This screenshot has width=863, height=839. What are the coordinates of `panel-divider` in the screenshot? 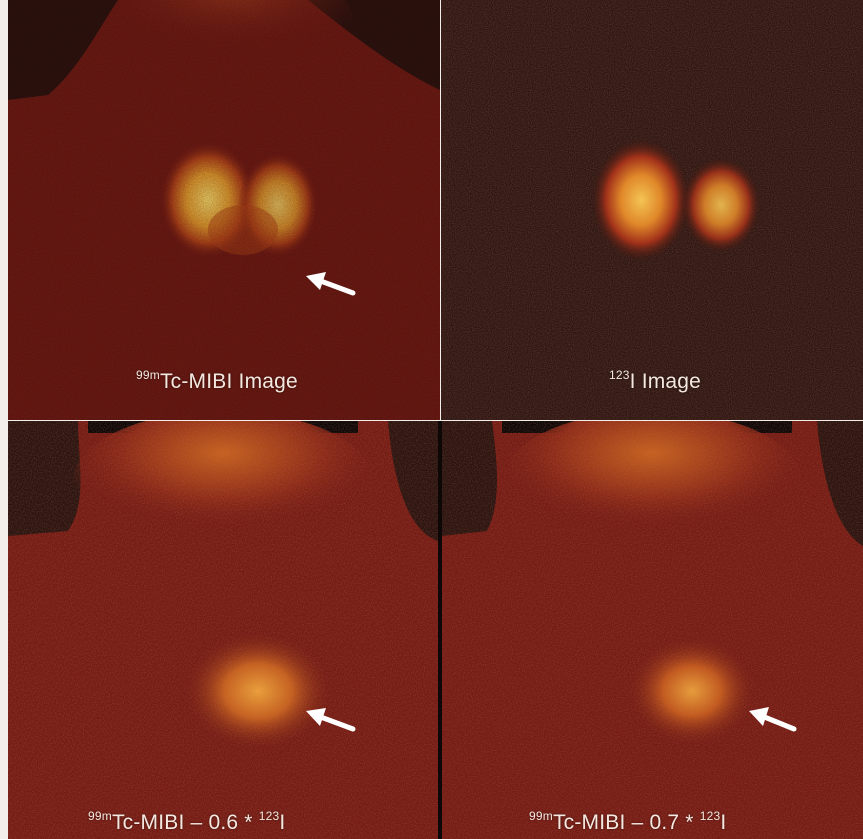 It's located at (440, 630).